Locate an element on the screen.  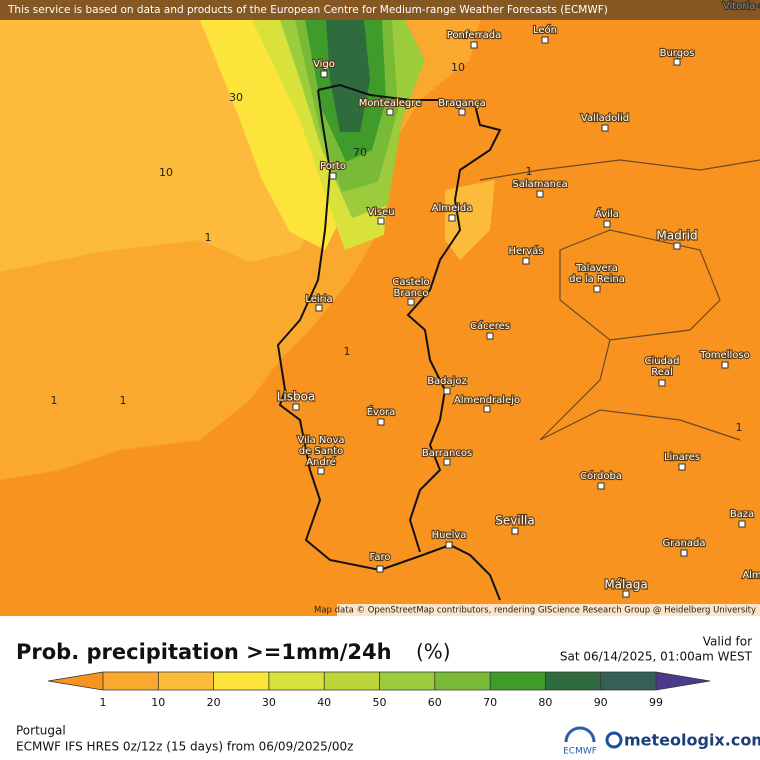
city-label: Ciudad is located at coordinates (662, 361).